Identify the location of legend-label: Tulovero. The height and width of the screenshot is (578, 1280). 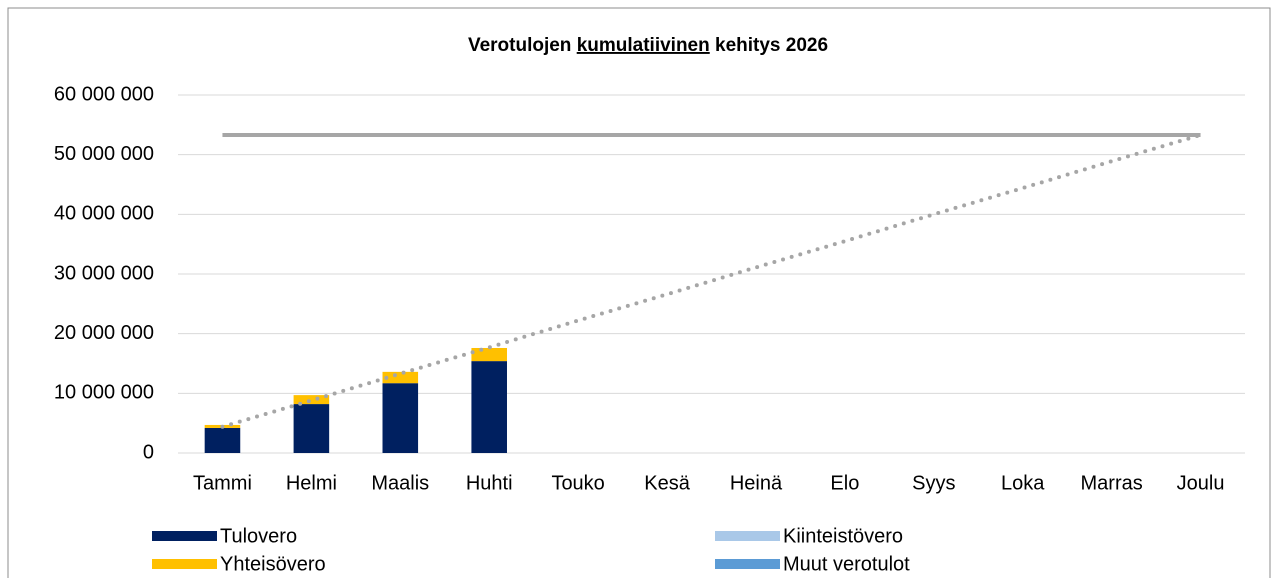
(258, 536).